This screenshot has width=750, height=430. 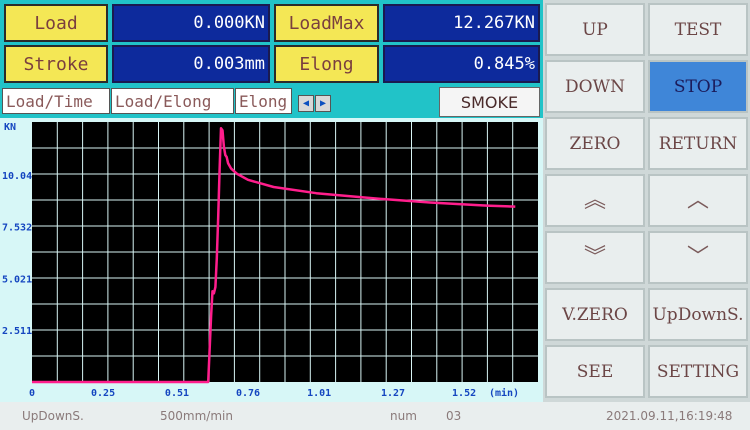 What do you see at coordinates (393, 393) in the screenshot?
I see `x-tick-label: 1.27` at bounding box center [393, 393].